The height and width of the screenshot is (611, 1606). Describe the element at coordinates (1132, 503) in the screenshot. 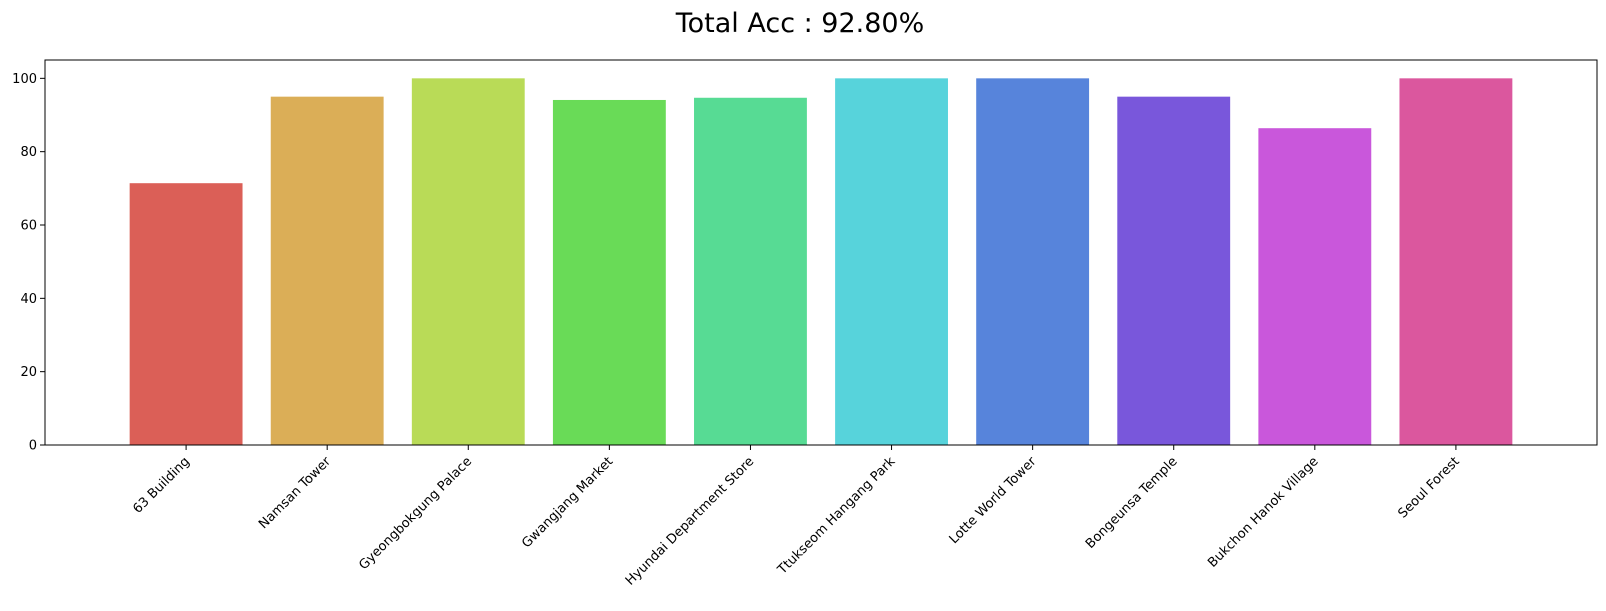

I see `x-tick-label: Bongeunsa Temple` at that location.